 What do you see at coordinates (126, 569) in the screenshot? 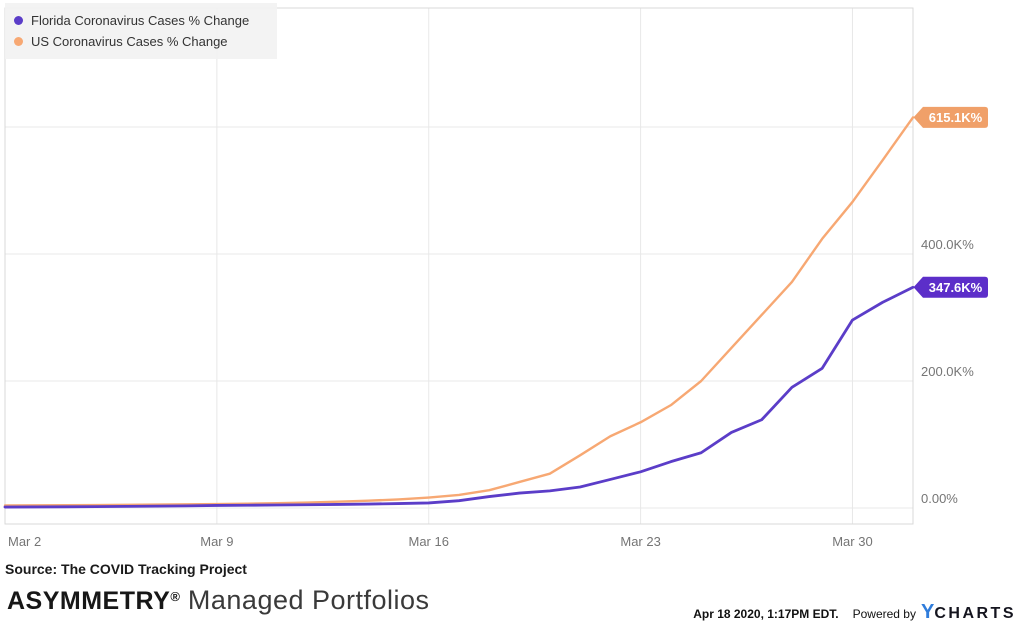
I see `source-text: Source: The COVID Tracking Project` at bounding box center [126, 569].